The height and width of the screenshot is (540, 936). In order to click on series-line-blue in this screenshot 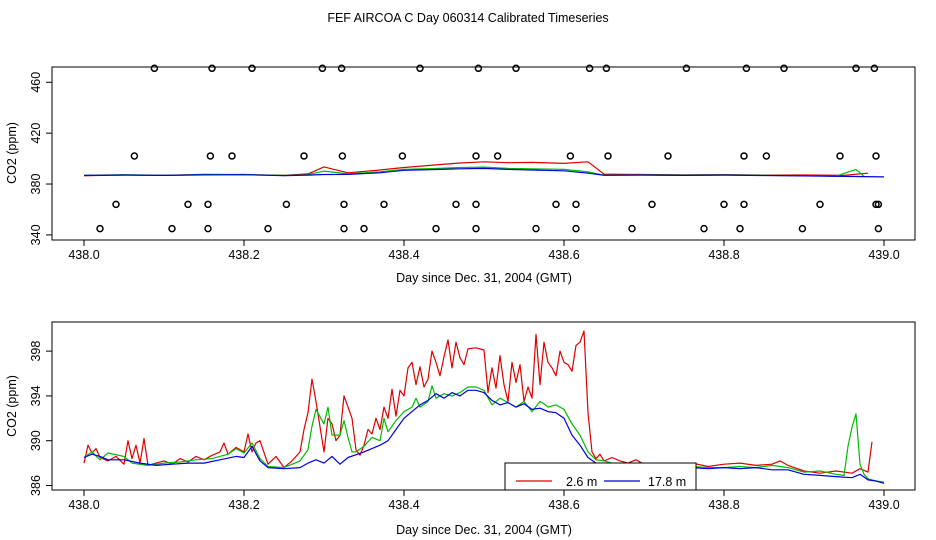, I will do `click(484, 172)`.